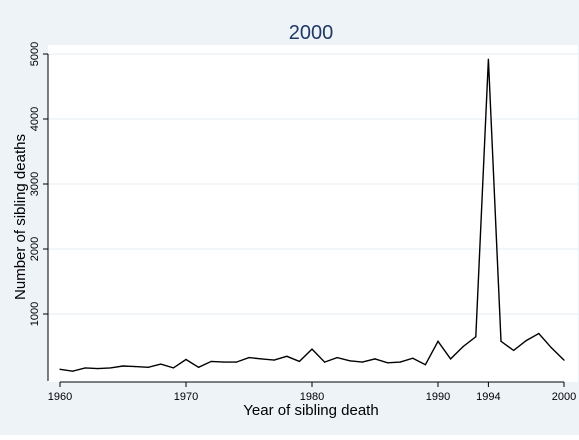  I want to click on x-tick-label: 1970, so click(186, 397).